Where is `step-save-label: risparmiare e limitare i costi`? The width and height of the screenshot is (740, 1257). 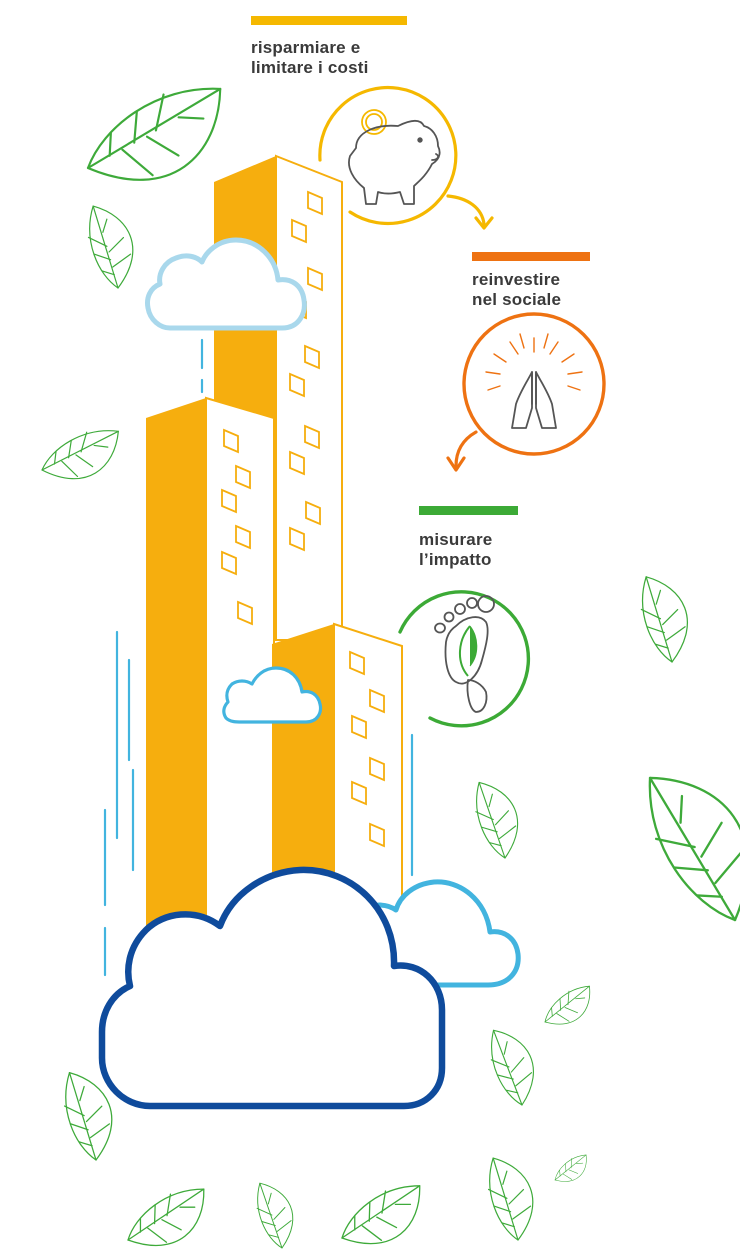 step-save-label: risparmiare e limitare i costi is located at coordinates (310, 58).